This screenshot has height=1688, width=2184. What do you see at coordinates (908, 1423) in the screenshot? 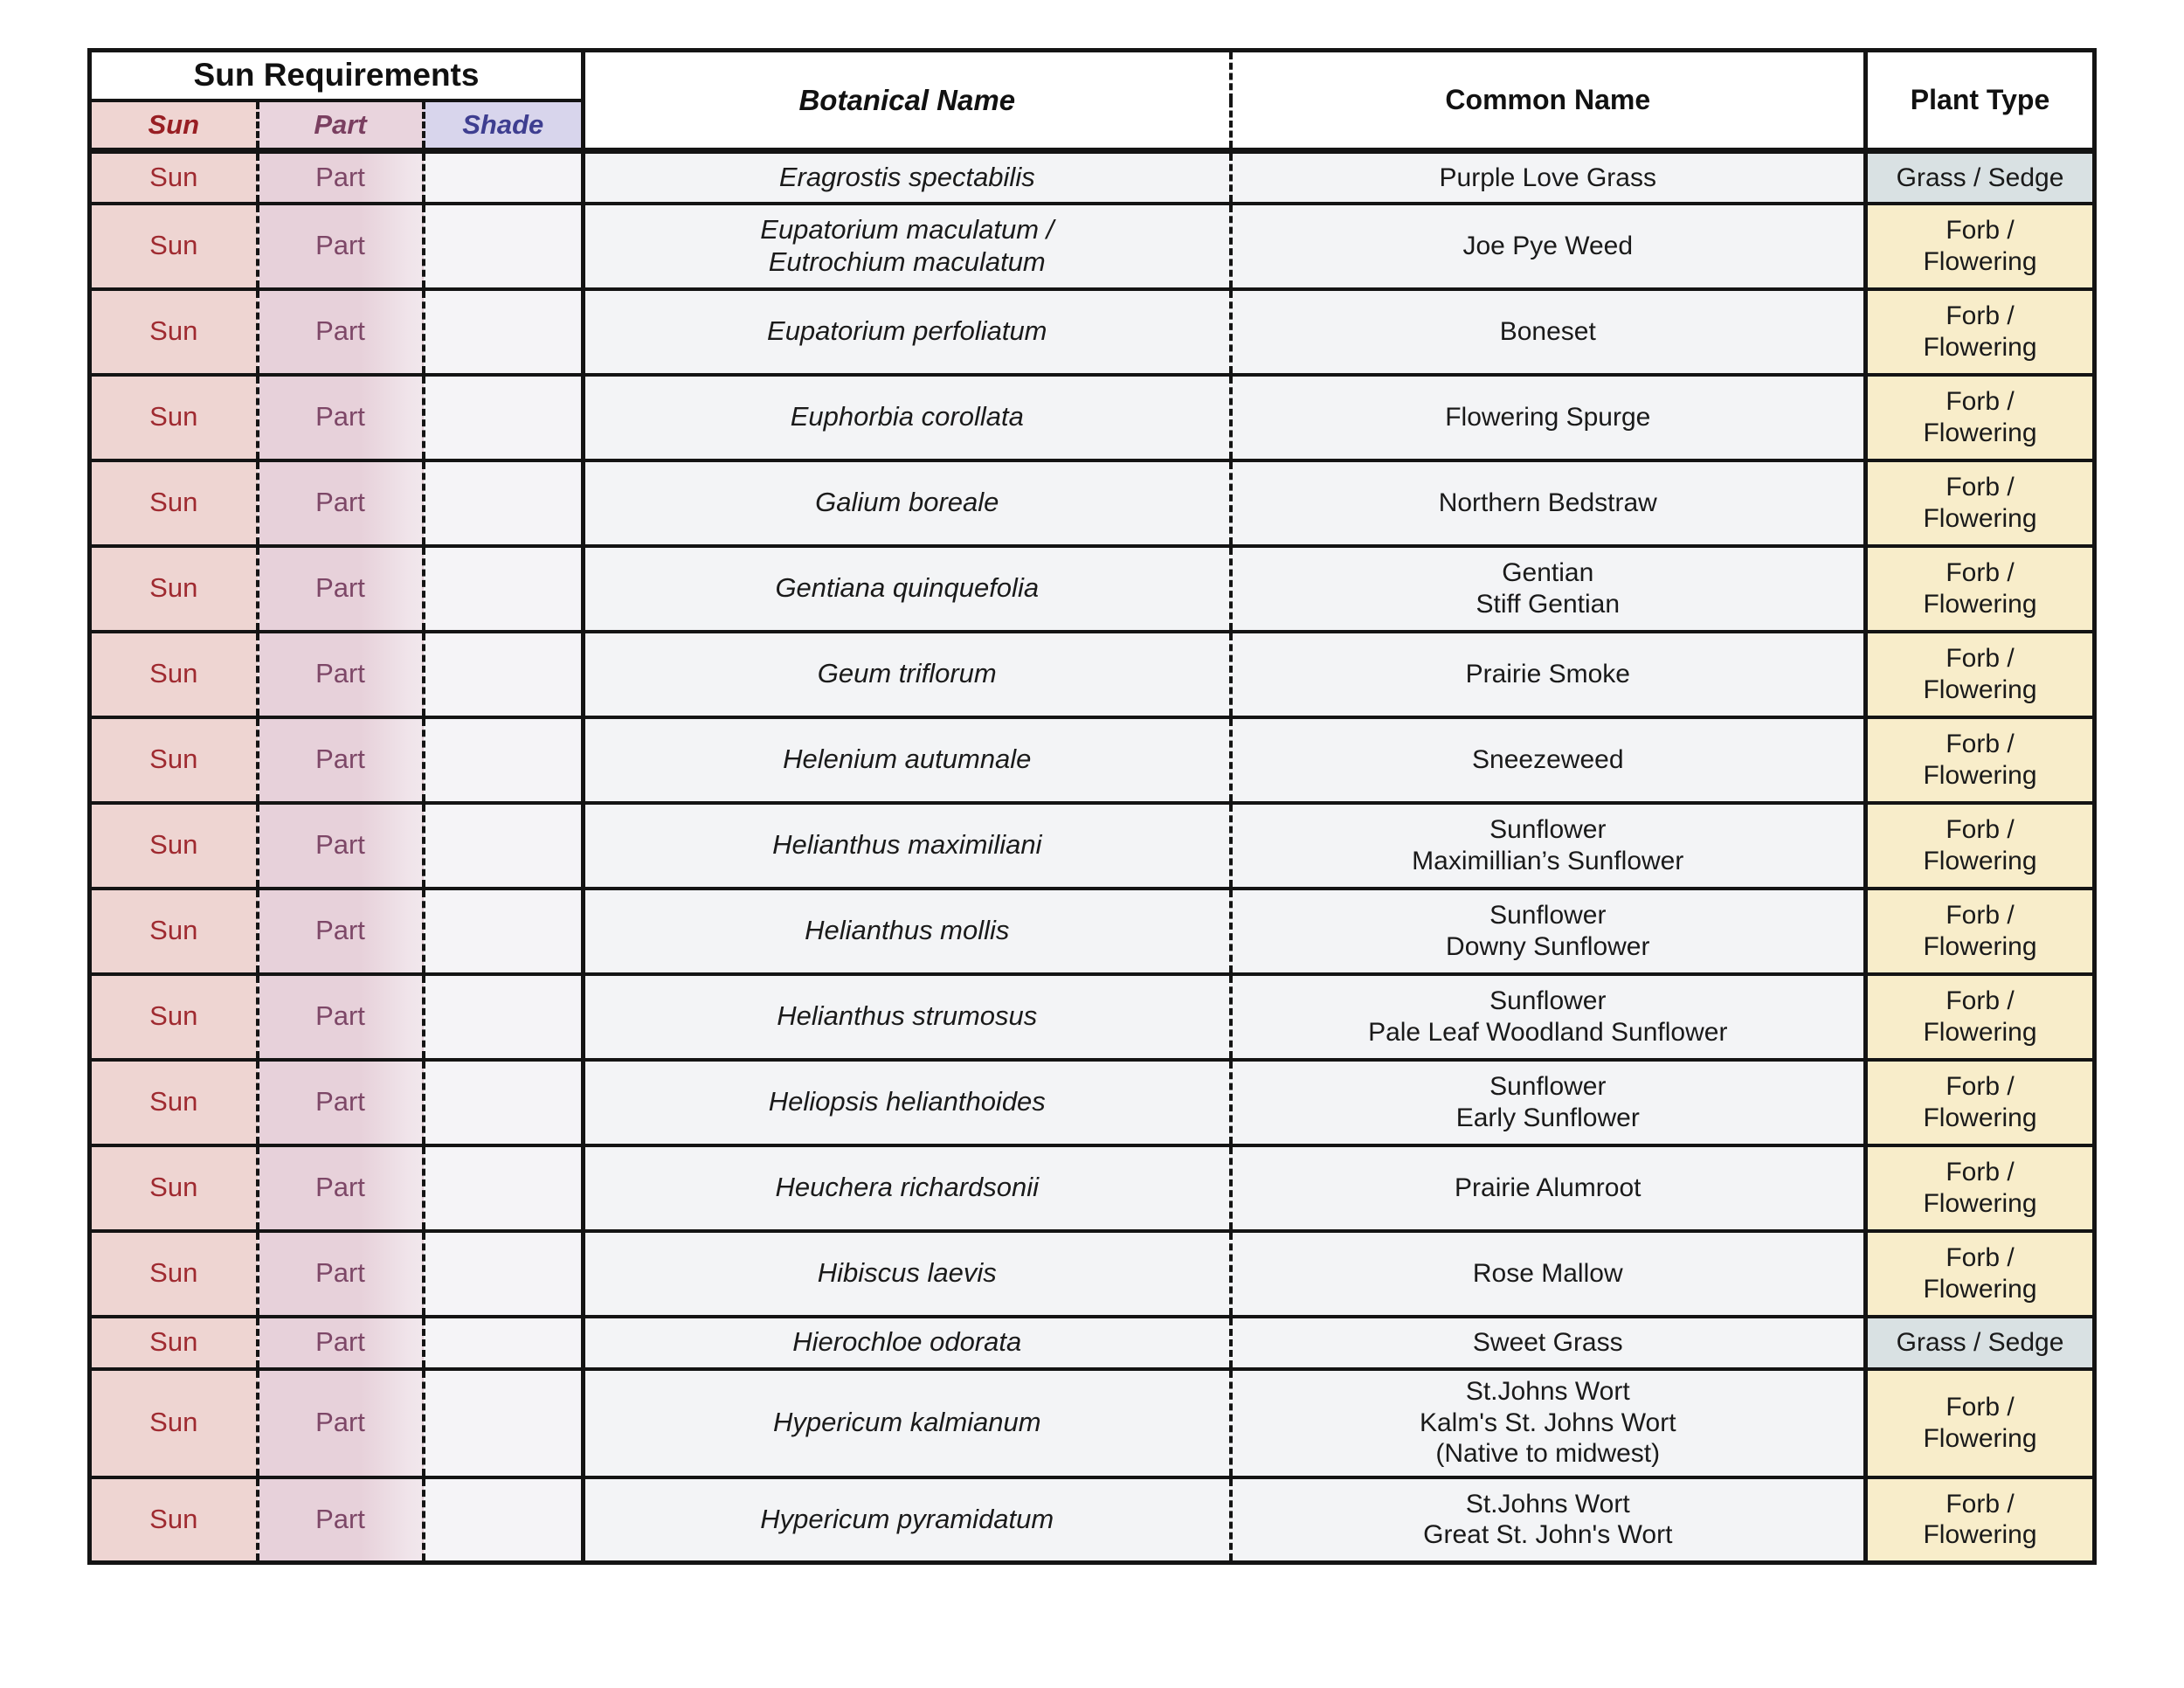
I see `botanical-name-cell: Hypericum kalmianum` at bounding box center [908, 1423].